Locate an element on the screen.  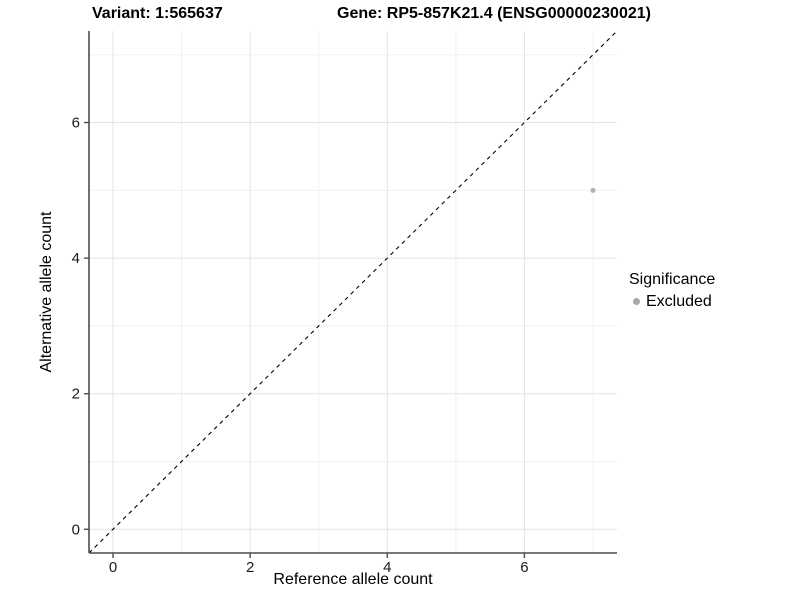
plot-title-gene: Gene: RP5-857K21.4 (ENSG00000230021) is located at coordinates (494, 13).